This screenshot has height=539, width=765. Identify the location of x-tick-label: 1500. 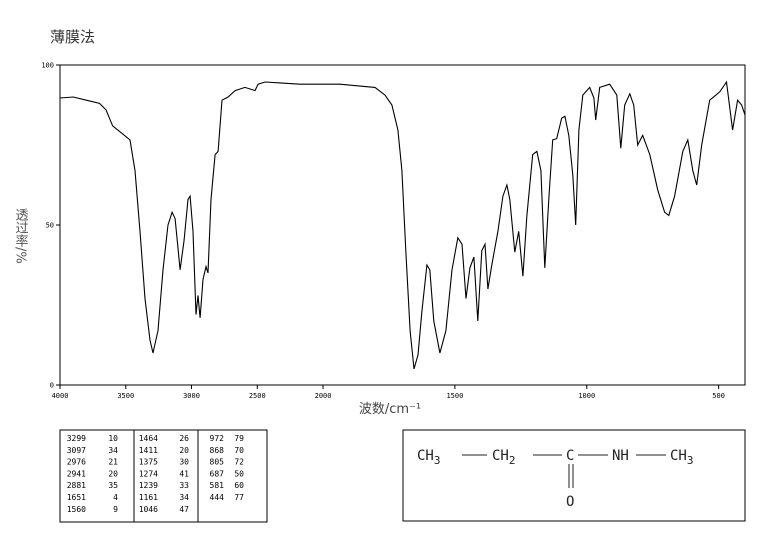
(454, 396).